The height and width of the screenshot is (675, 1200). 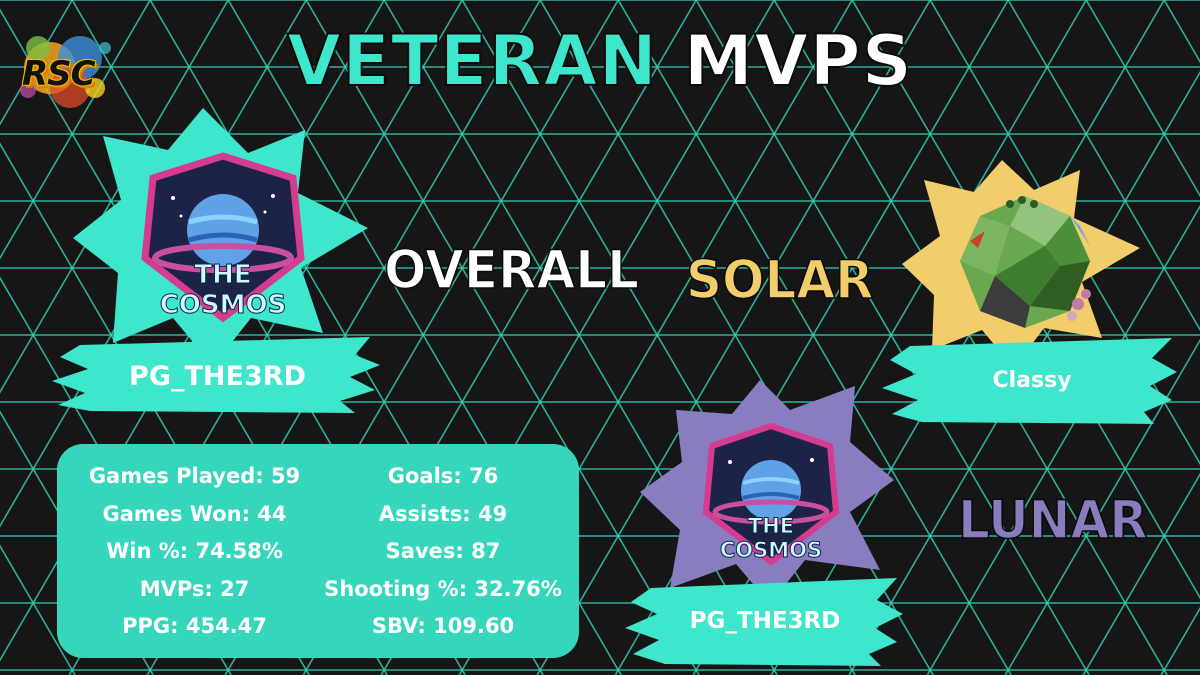 I want to click on page-title: VETERAN MVPS, so click(x=600, y=61).